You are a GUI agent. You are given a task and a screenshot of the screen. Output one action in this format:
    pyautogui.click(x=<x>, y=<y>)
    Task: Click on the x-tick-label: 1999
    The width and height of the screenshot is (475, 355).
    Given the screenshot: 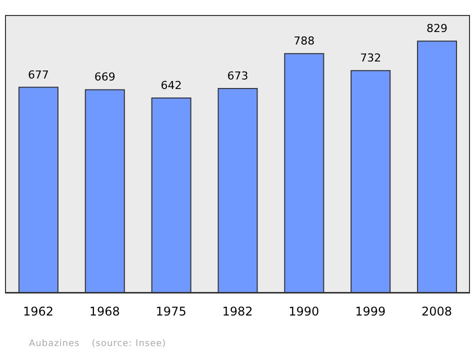 What is the action you would take?
    pyautogui.click(x=370, y=311)
    